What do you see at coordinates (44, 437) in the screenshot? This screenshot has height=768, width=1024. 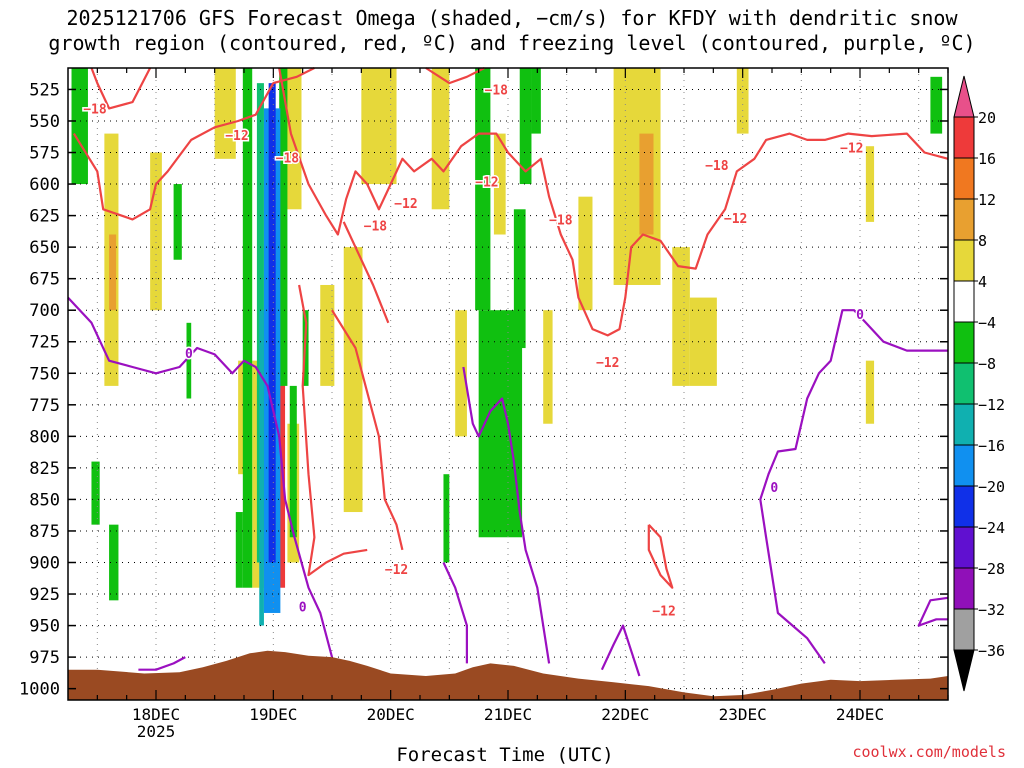 I see `y-tick-label: 800` at bounding box center [44, 437].